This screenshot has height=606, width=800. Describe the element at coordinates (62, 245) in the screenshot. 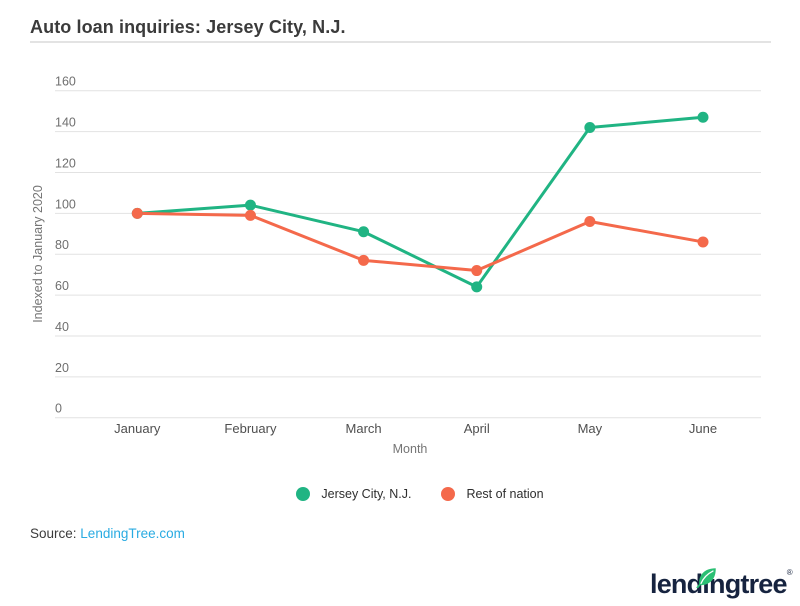

I see `y-tick-label: 80` at that location.